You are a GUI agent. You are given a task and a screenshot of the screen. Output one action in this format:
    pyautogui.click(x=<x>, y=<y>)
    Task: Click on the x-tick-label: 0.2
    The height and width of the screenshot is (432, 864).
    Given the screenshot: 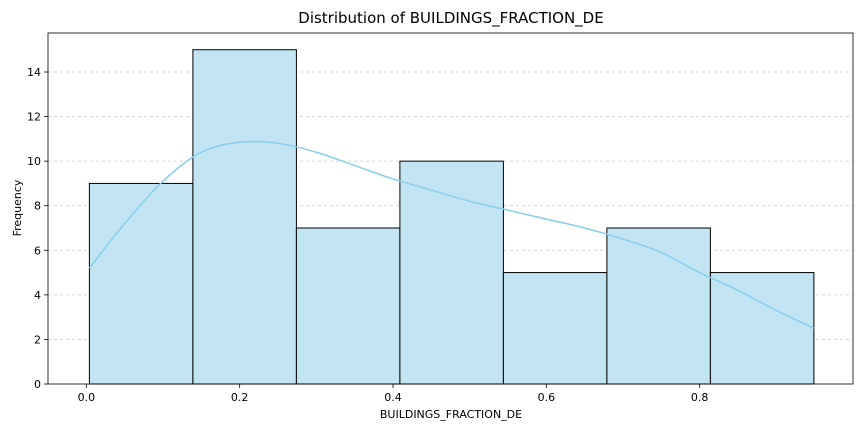 What is the action you would take?
    pyautogui.click(x=240, y=397)
    